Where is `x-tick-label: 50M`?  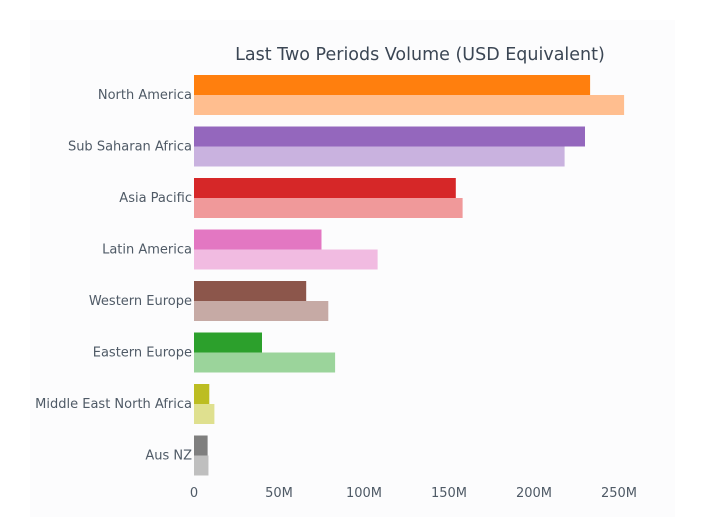
x-tick-label: 50M is located at coordinates (279, 493).